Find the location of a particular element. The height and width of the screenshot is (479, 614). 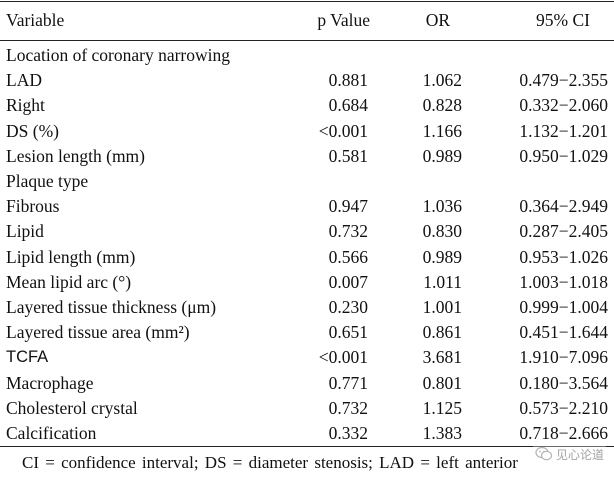

cell-ci: 0.718−2.666 is located at coordinates (563, 433).